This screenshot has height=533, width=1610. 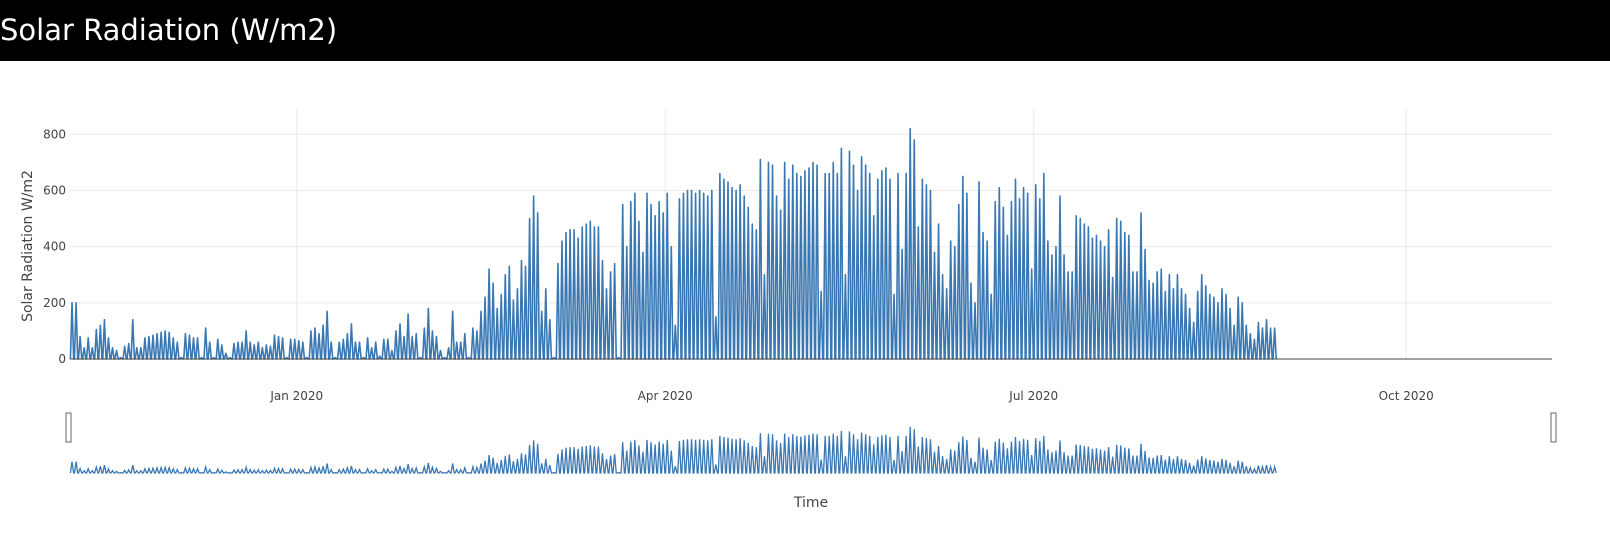 I want to click on range-slider-series, so click(x=673, y=450).